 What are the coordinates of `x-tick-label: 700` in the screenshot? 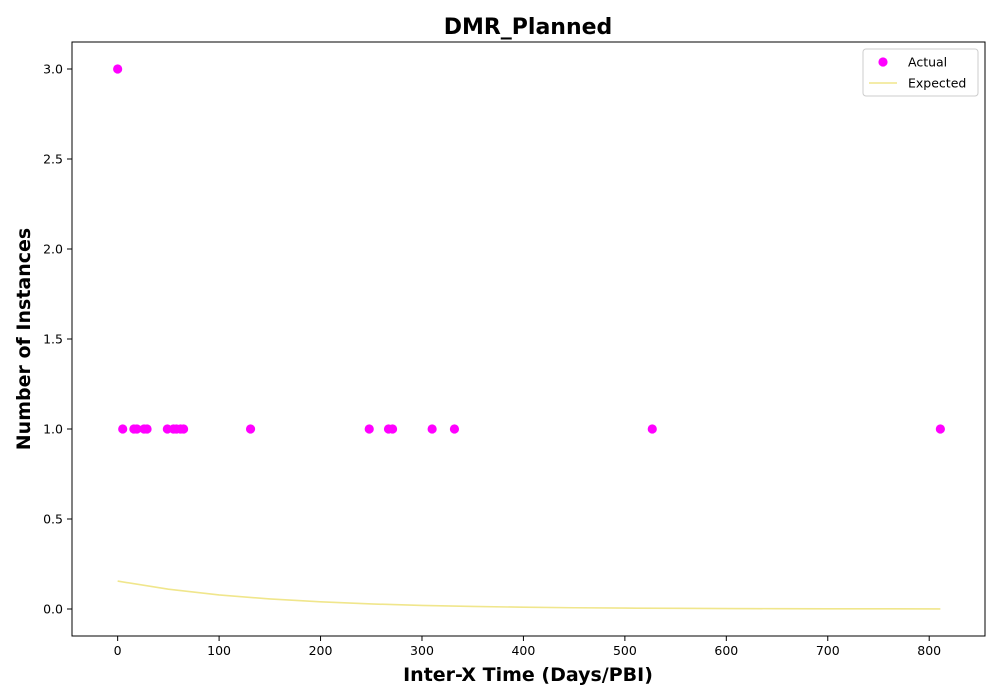 It's located at (828, 650).